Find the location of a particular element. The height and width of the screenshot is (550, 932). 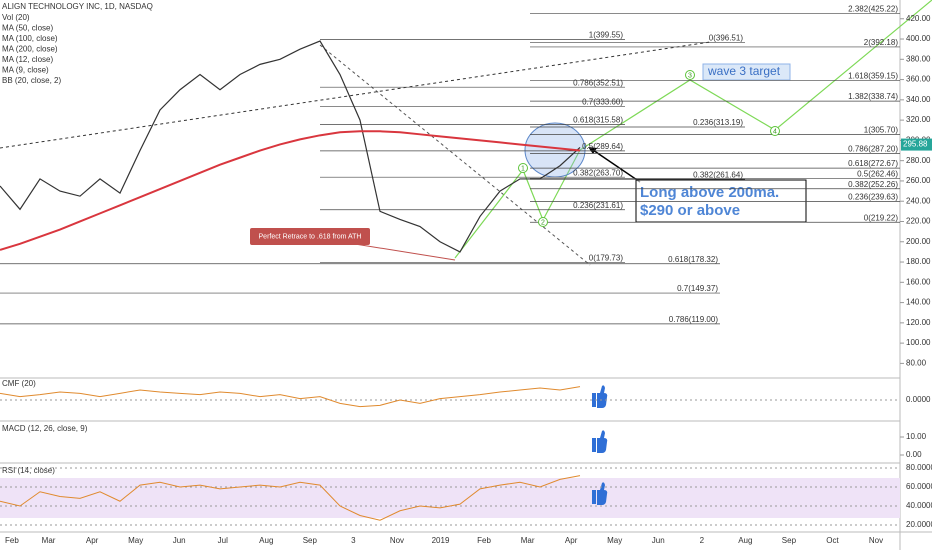

price-tag-label: 295.88 is located at coordinates (915, 144).